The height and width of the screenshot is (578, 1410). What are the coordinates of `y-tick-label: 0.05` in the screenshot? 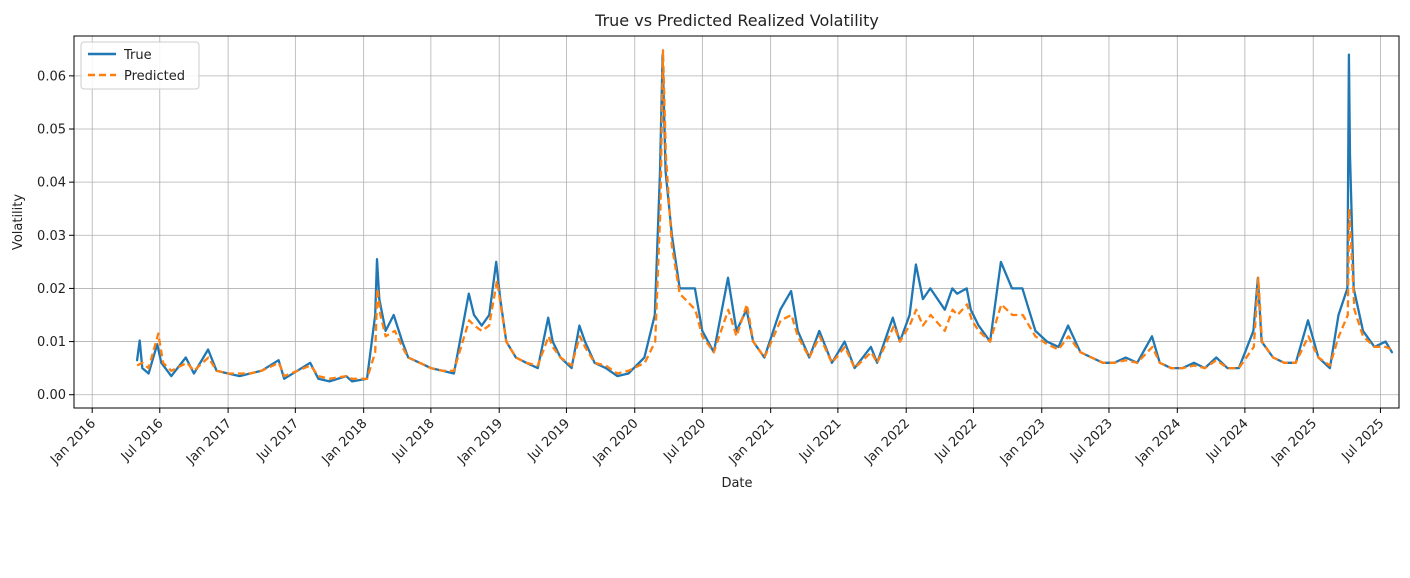 It's located at (51, 130).